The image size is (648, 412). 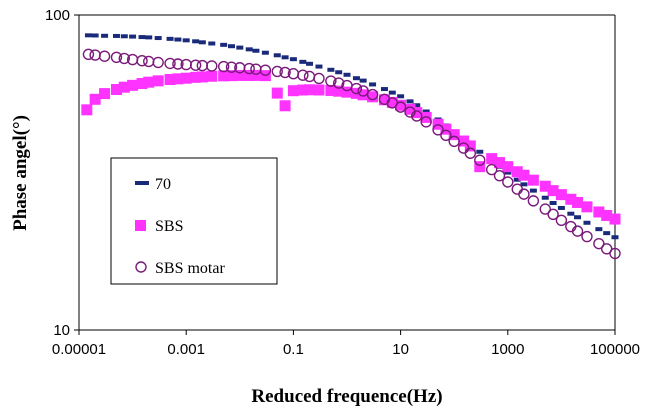 What do you see at coordinates (20, 173) in the screenshot?
I see `y-axis-title: Phase angel(°)` at bounding box center [20, 173].